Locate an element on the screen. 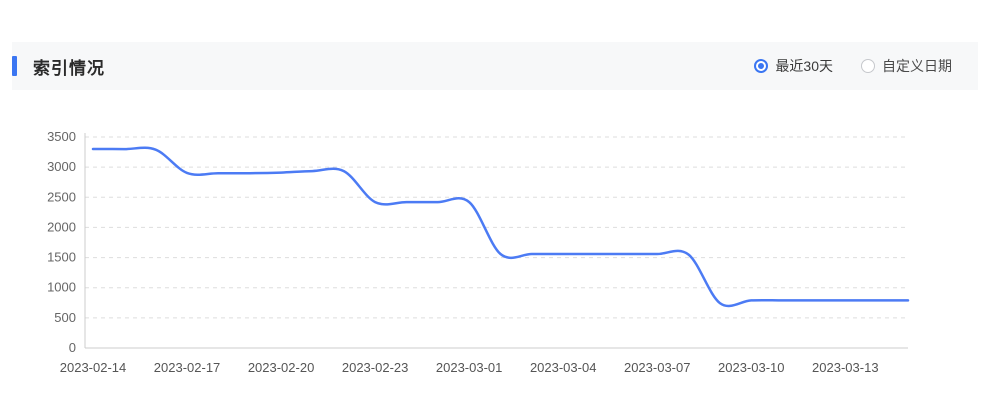 The image size is (999, 405). x-axis-tick-label: 2023-03-10 is located at coordinates (751, 367).